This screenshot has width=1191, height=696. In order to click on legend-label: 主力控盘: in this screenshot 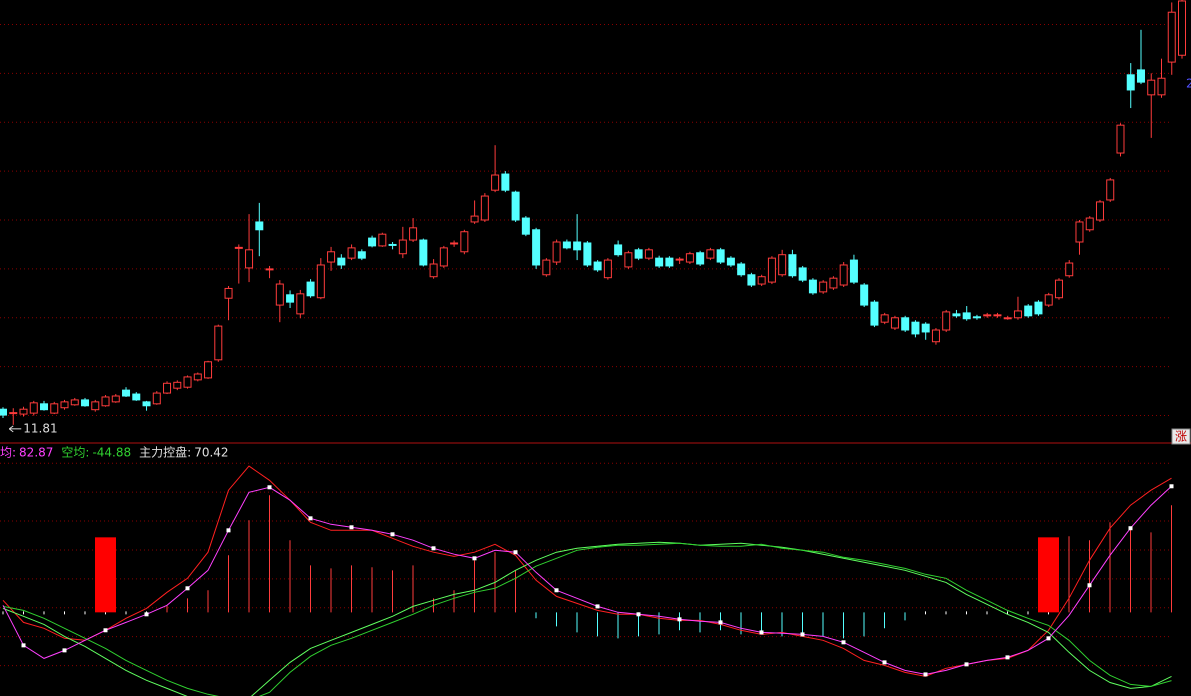, I will do `click(165, 452)`.